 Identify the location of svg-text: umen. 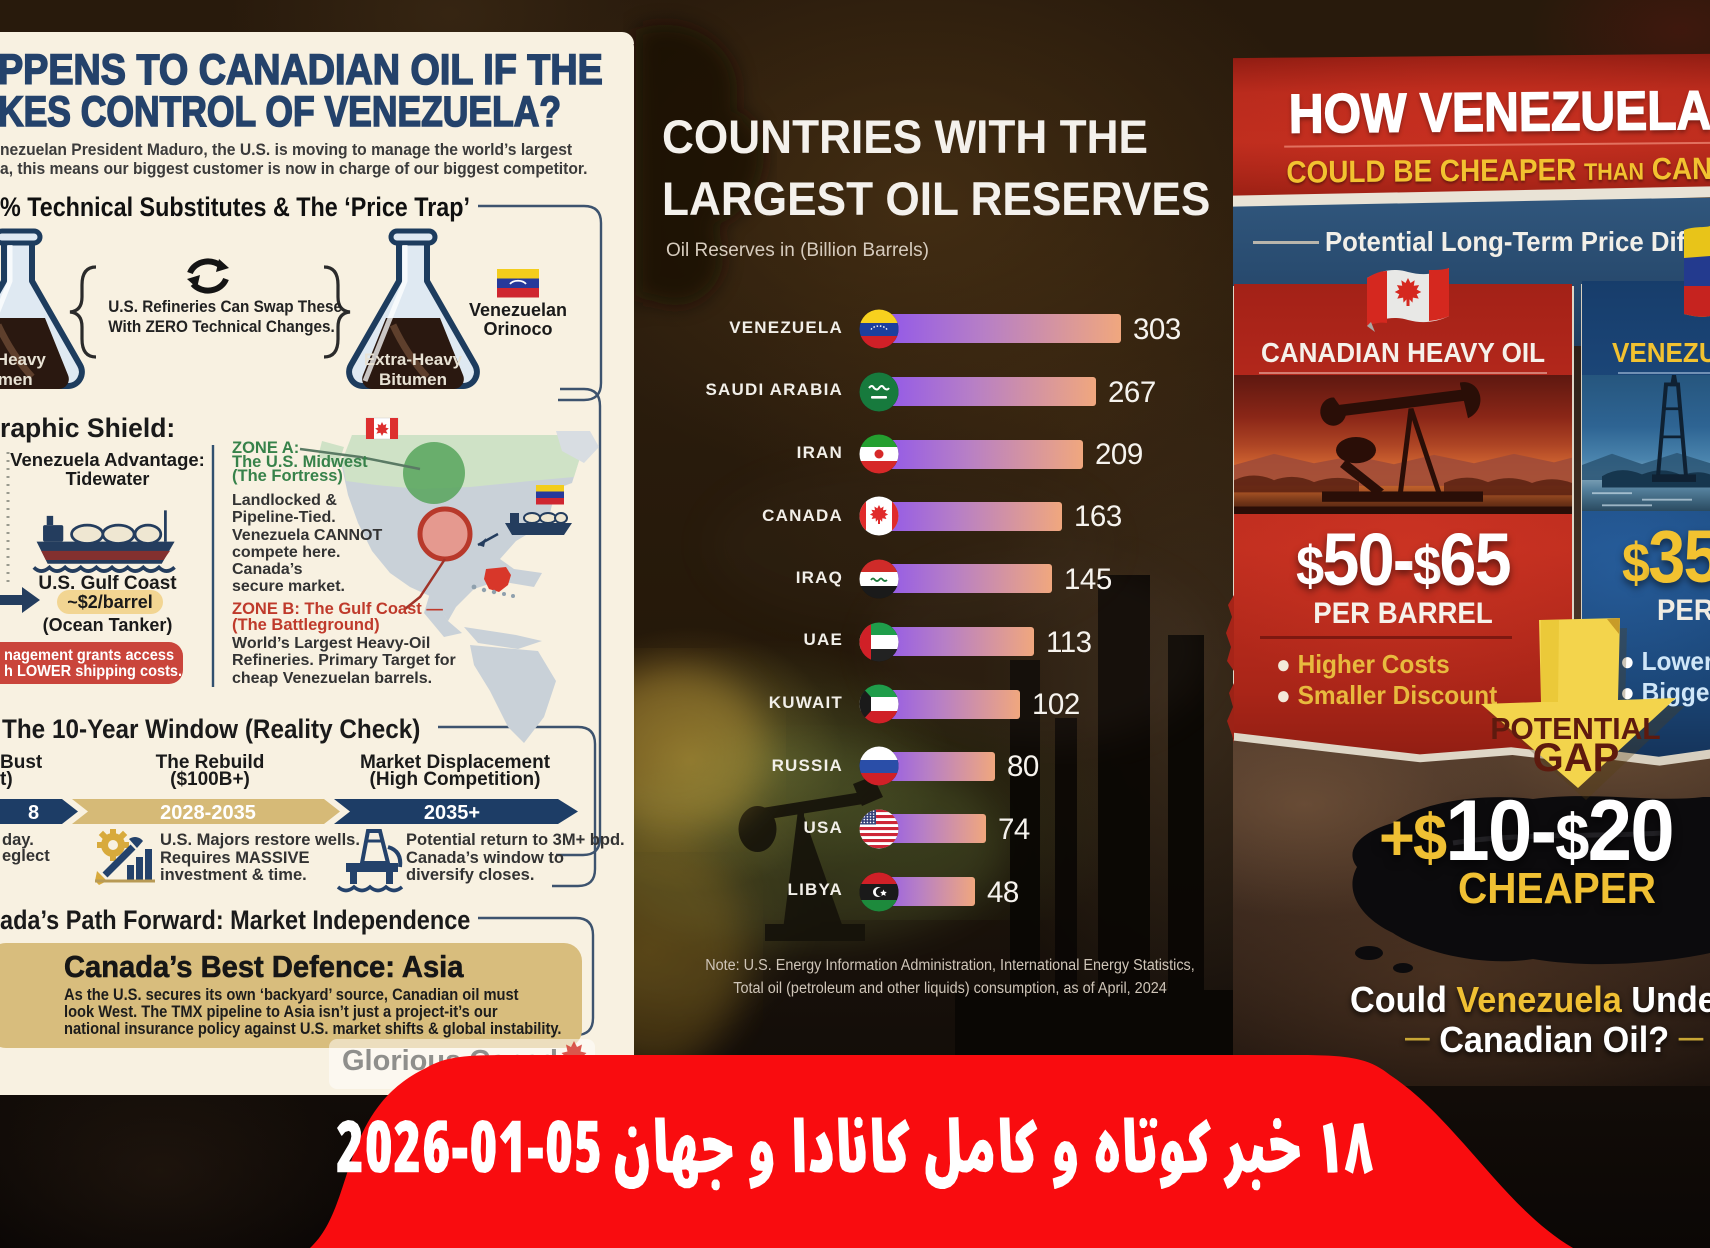
(16, 379).